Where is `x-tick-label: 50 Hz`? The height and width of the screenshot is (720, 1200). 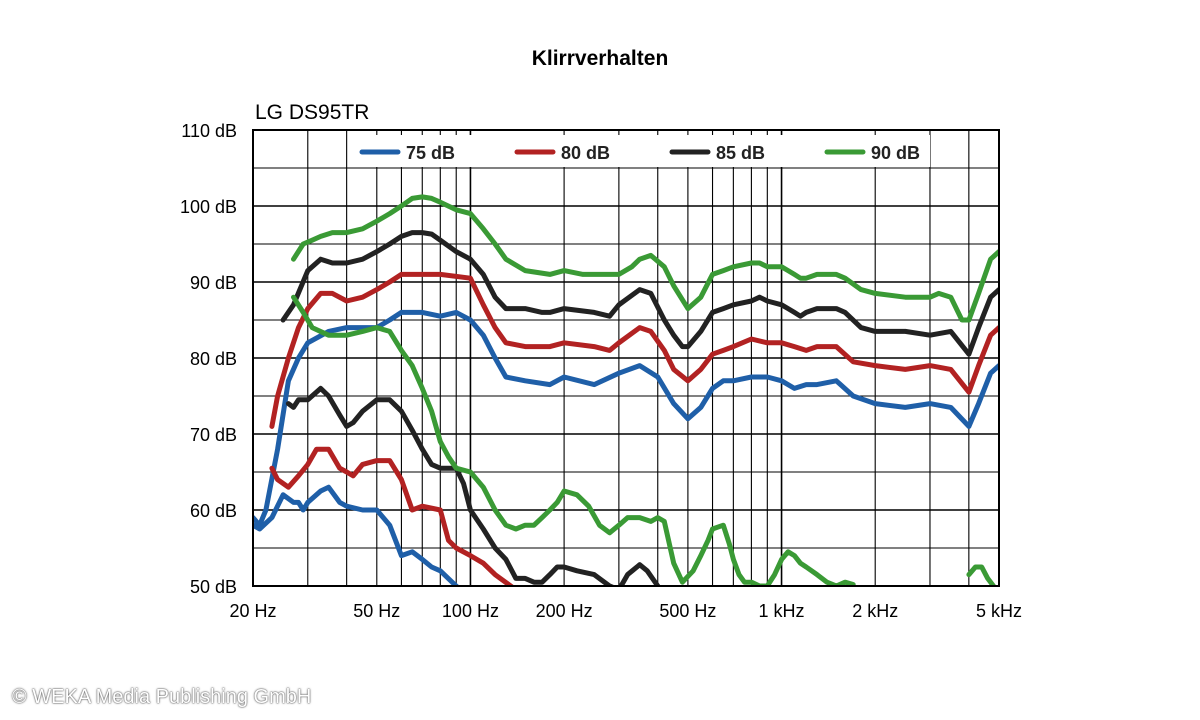
x-tick-label: 50 Hz is located at coordinates (376, 611).